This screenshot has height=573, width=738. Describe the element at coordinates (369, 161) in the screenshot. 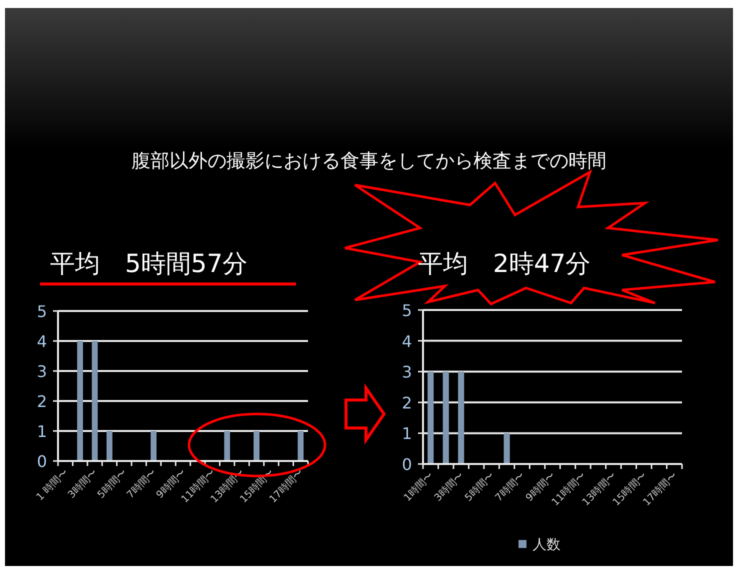

I see `text: 腹部以外の撮影における食事をしてから検査までの時間` at that location.